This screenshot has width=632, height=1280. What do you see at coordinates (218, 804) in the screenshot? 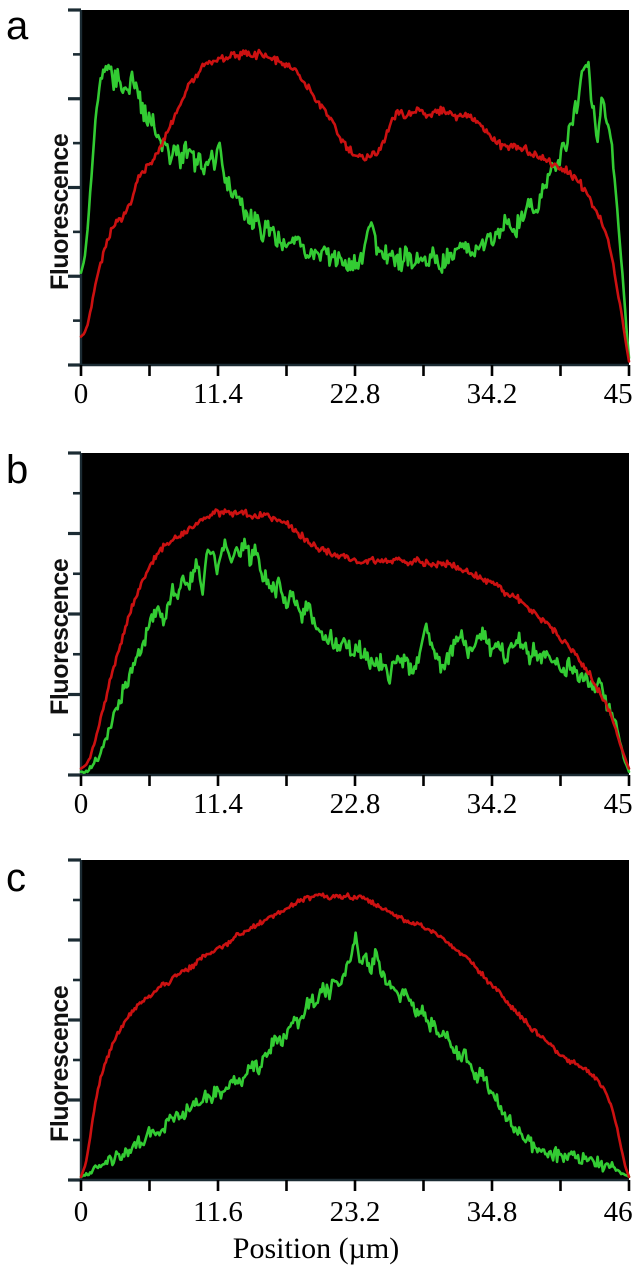
I see `x-tick-label-b-1: 11.4` at bounding box center [218, 804].